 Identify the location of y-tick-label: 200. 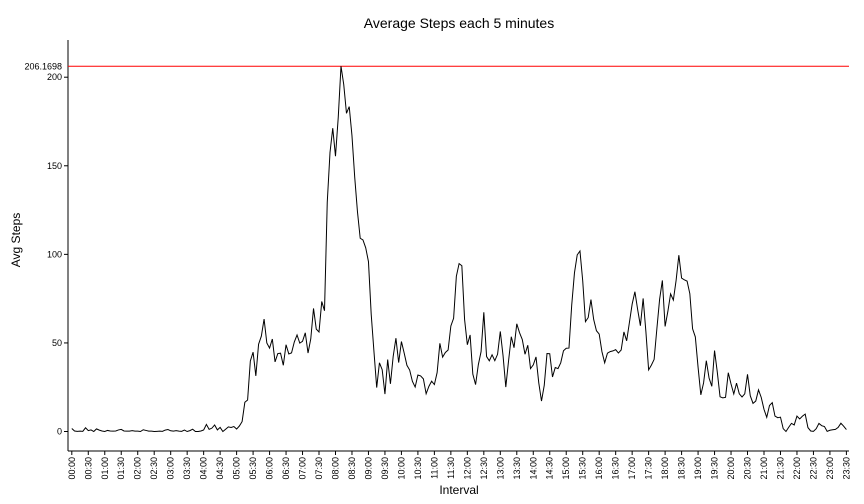
(54, 77).